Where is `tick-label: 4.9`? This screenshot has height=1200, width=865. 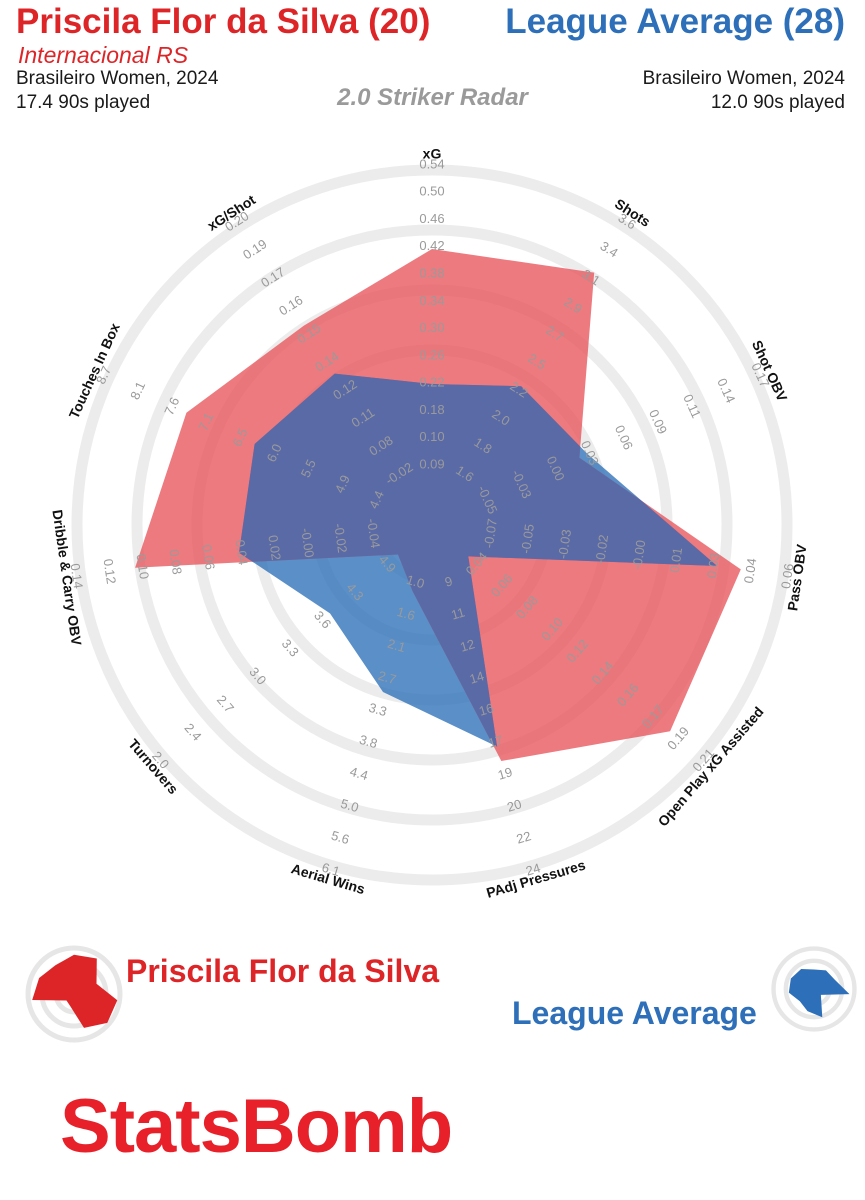 tick-label: 4.9 is located at coordinates (342, 484).